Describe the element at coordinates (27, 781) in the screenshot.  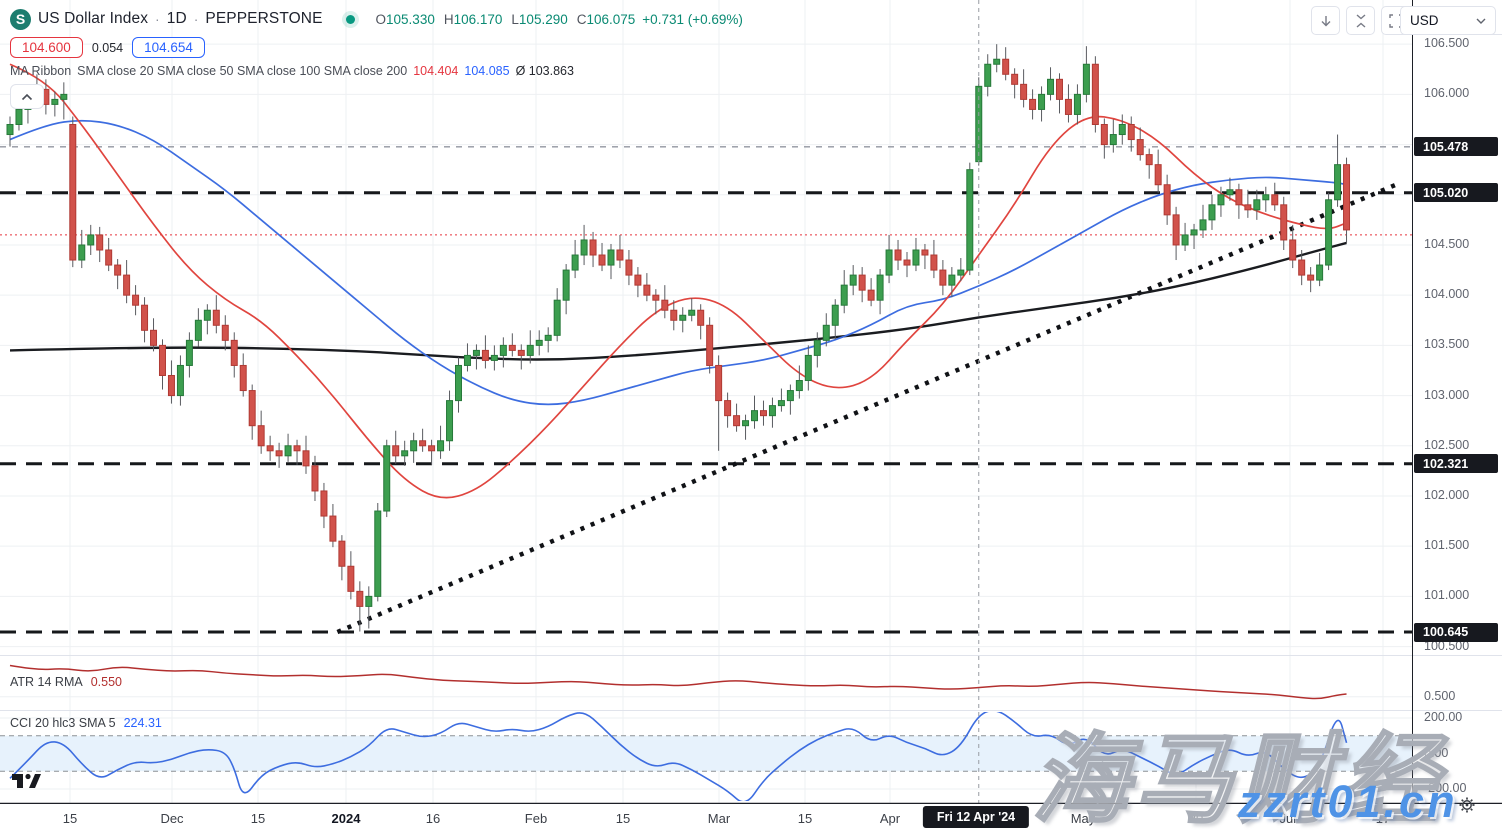
I see `tradingview-logo` at that location.